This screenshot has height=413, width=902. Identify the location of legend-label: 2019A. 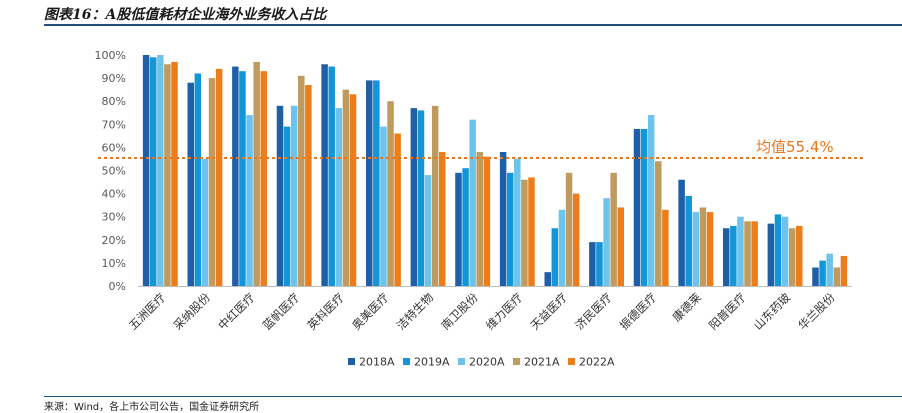
(432, 362).